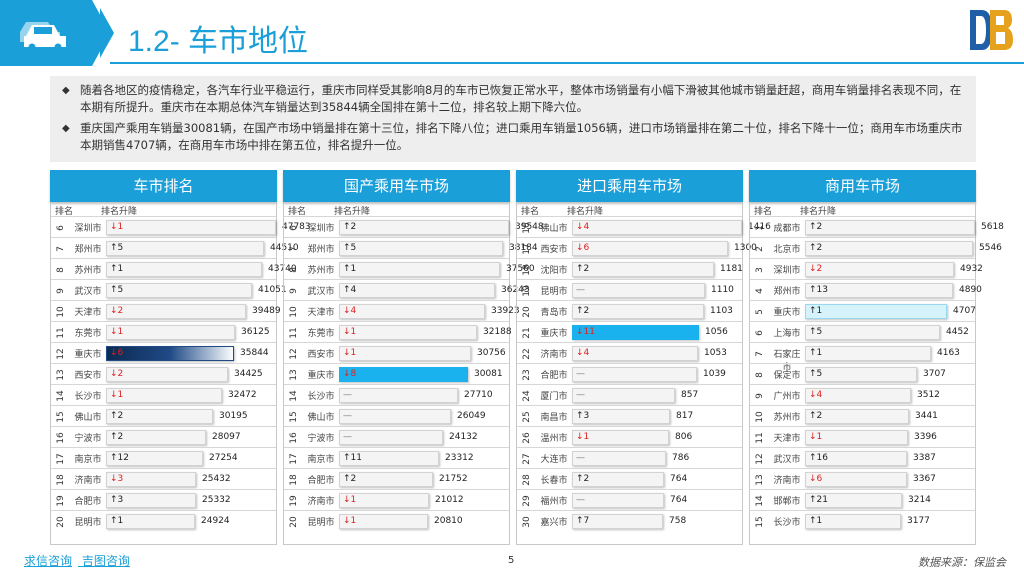  Describe the element at coordinates (163, 436) in the screenshot. I see `table-row: 16 宁波市 ↑2 28097` at that location.